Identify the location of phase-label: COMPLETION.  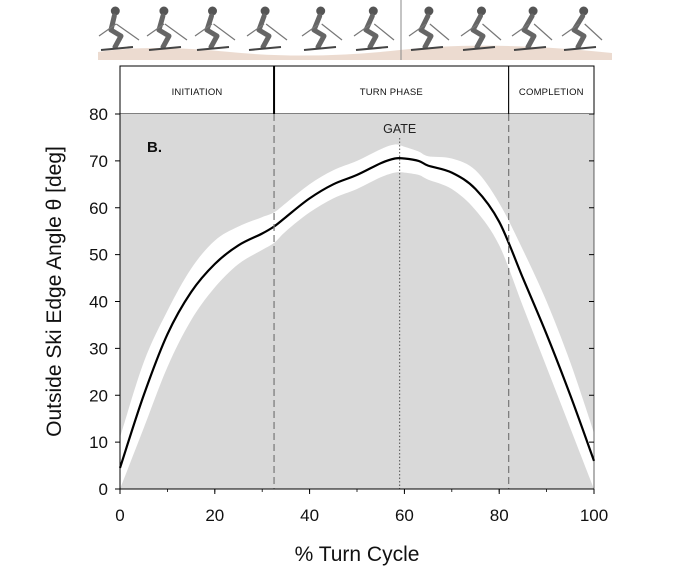
(551, 92).